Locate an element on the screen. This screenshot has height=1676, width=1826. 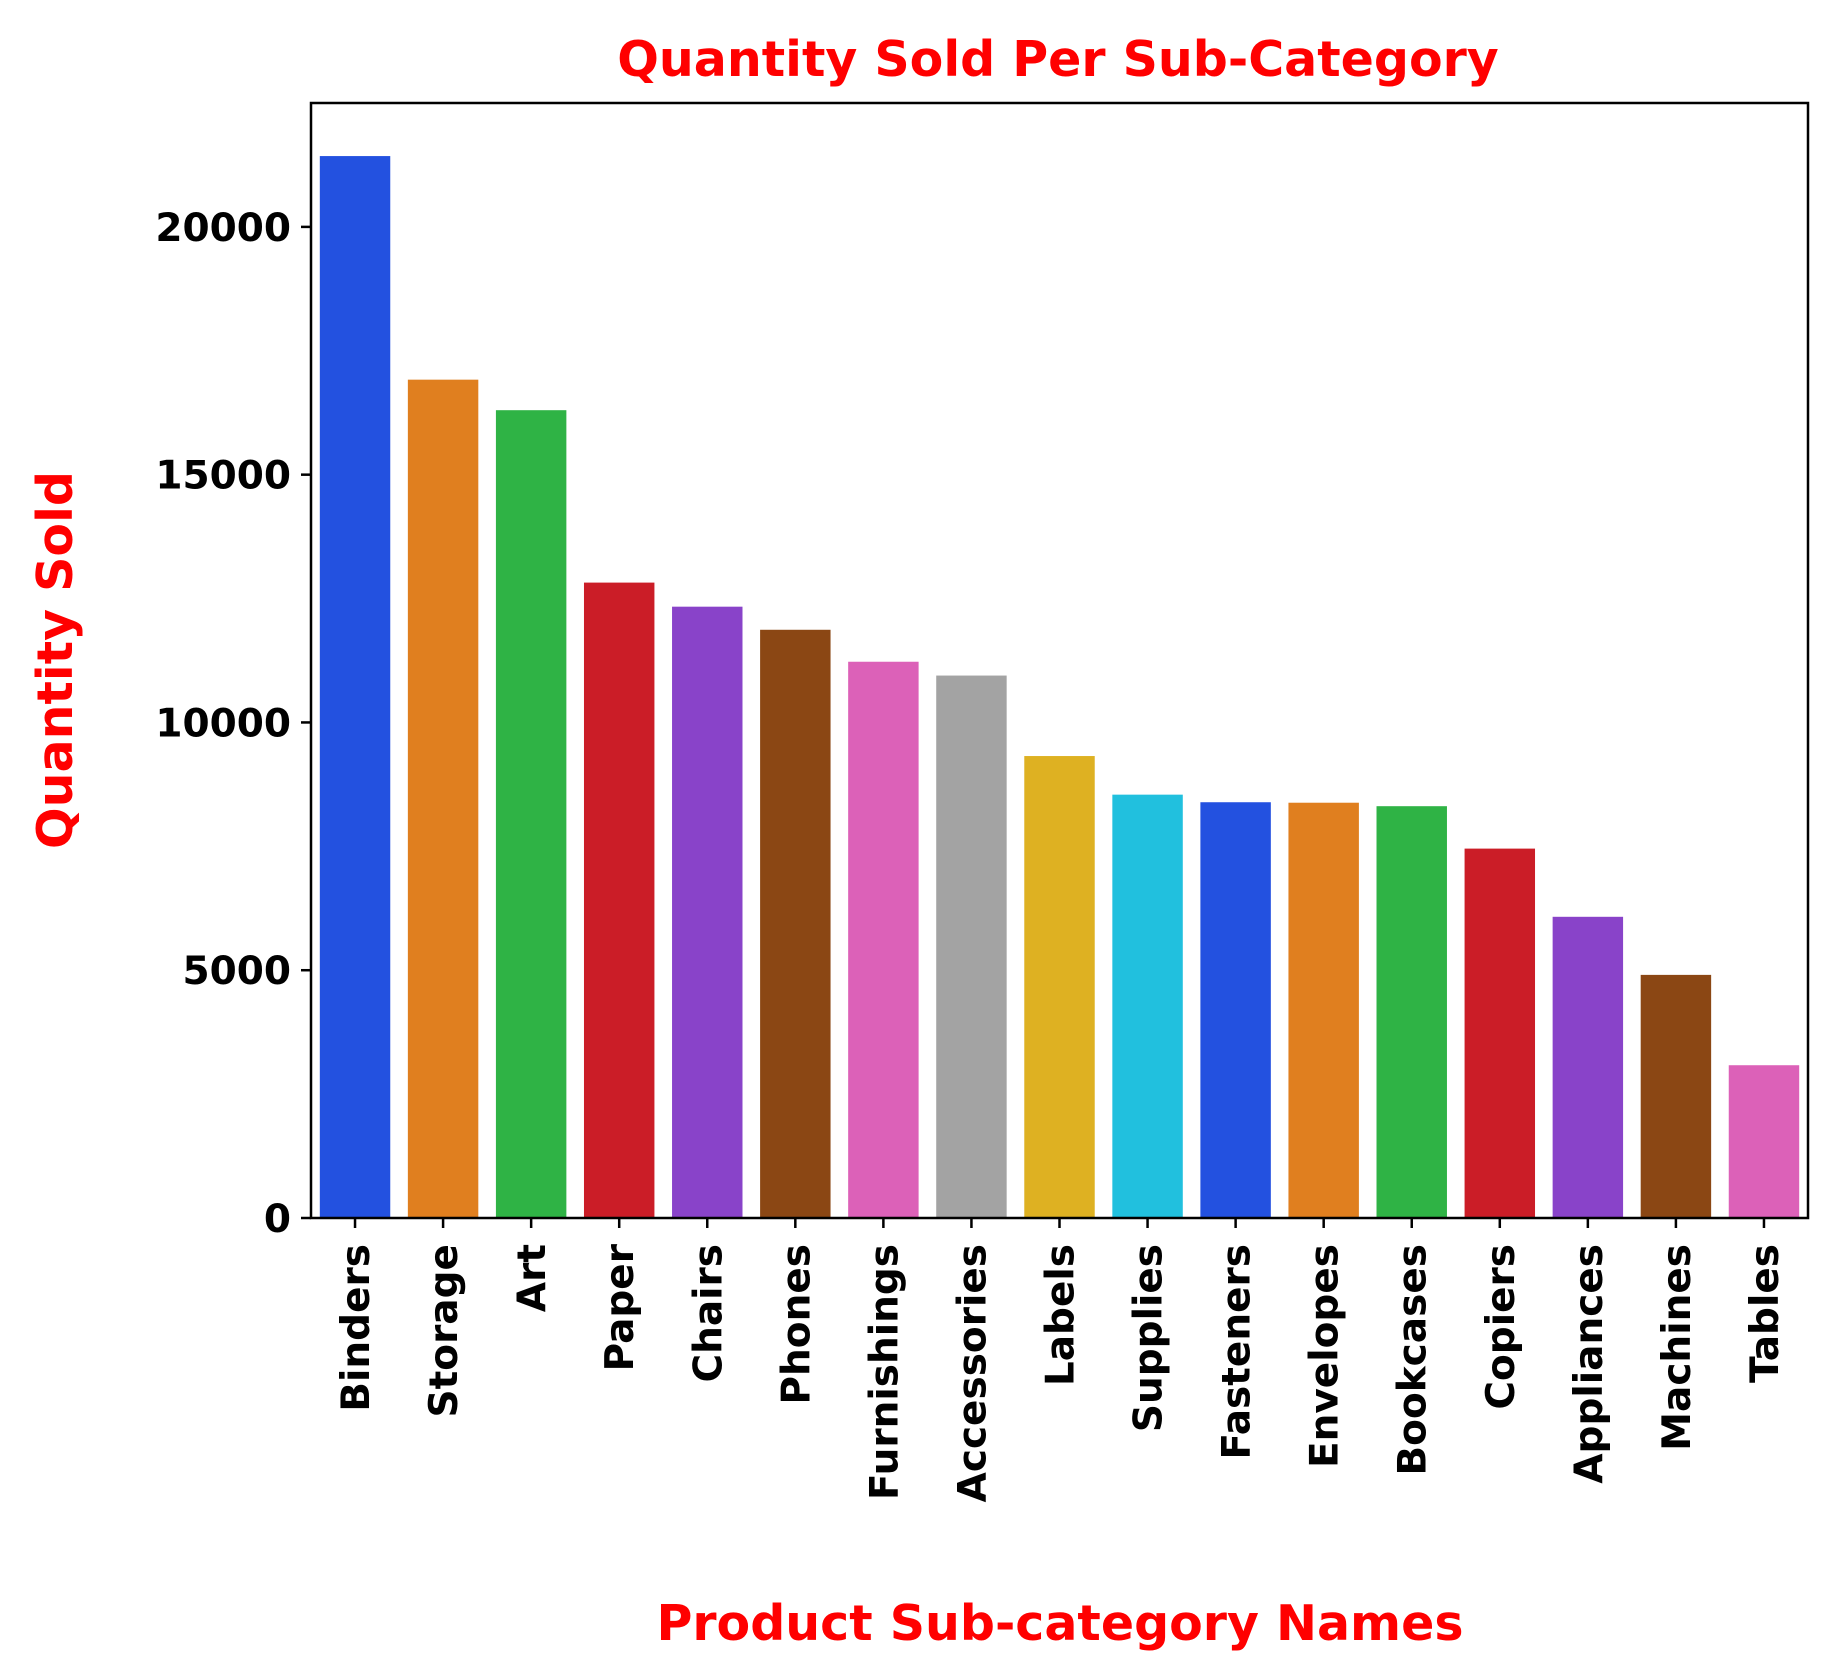
x-tick-label-art: Art is located at coordinates (532, 1278).